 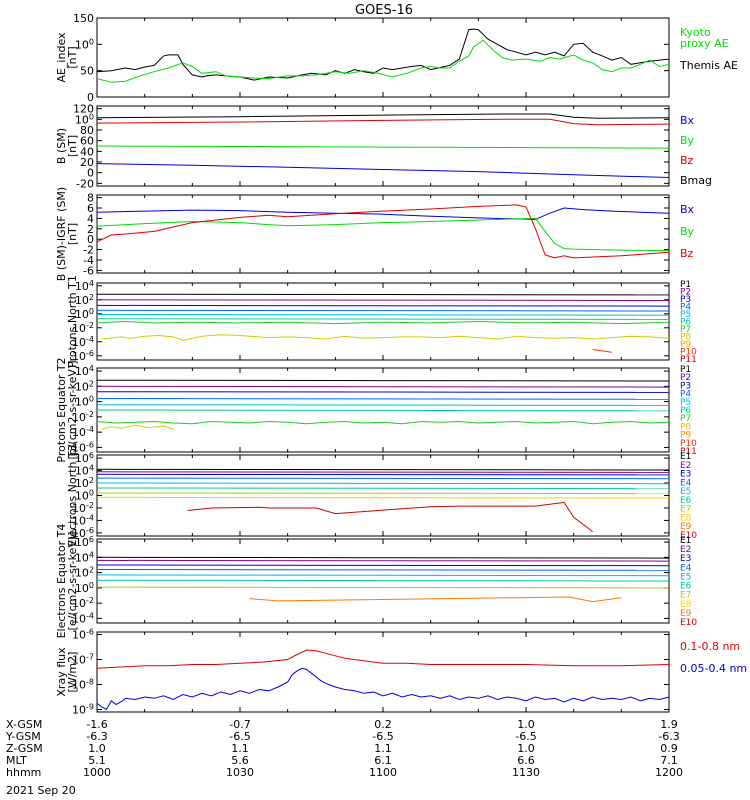 What do you see at coordinates (383, 322) in the screenshot?
I see `series-p7` at bounding box center [383, 322].